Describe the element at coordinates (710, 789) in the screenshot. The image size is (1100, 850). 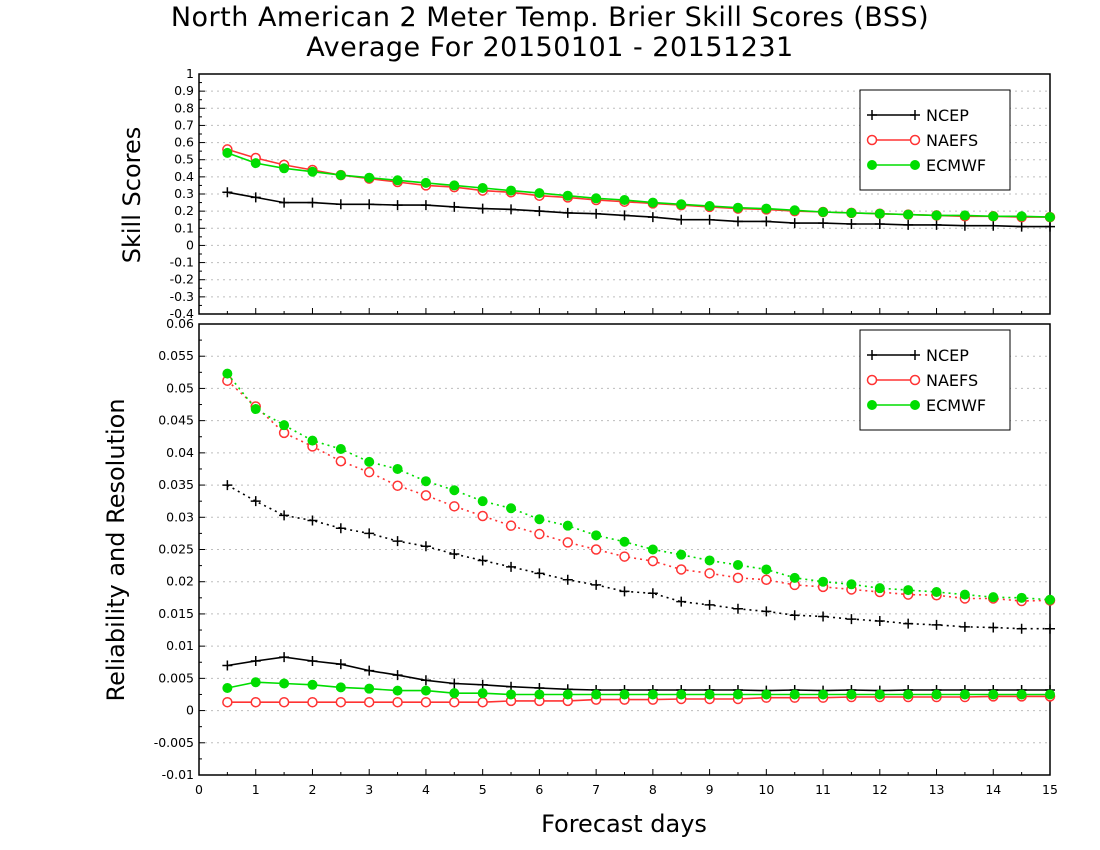
I see `x-tick-label: 9` at that location.